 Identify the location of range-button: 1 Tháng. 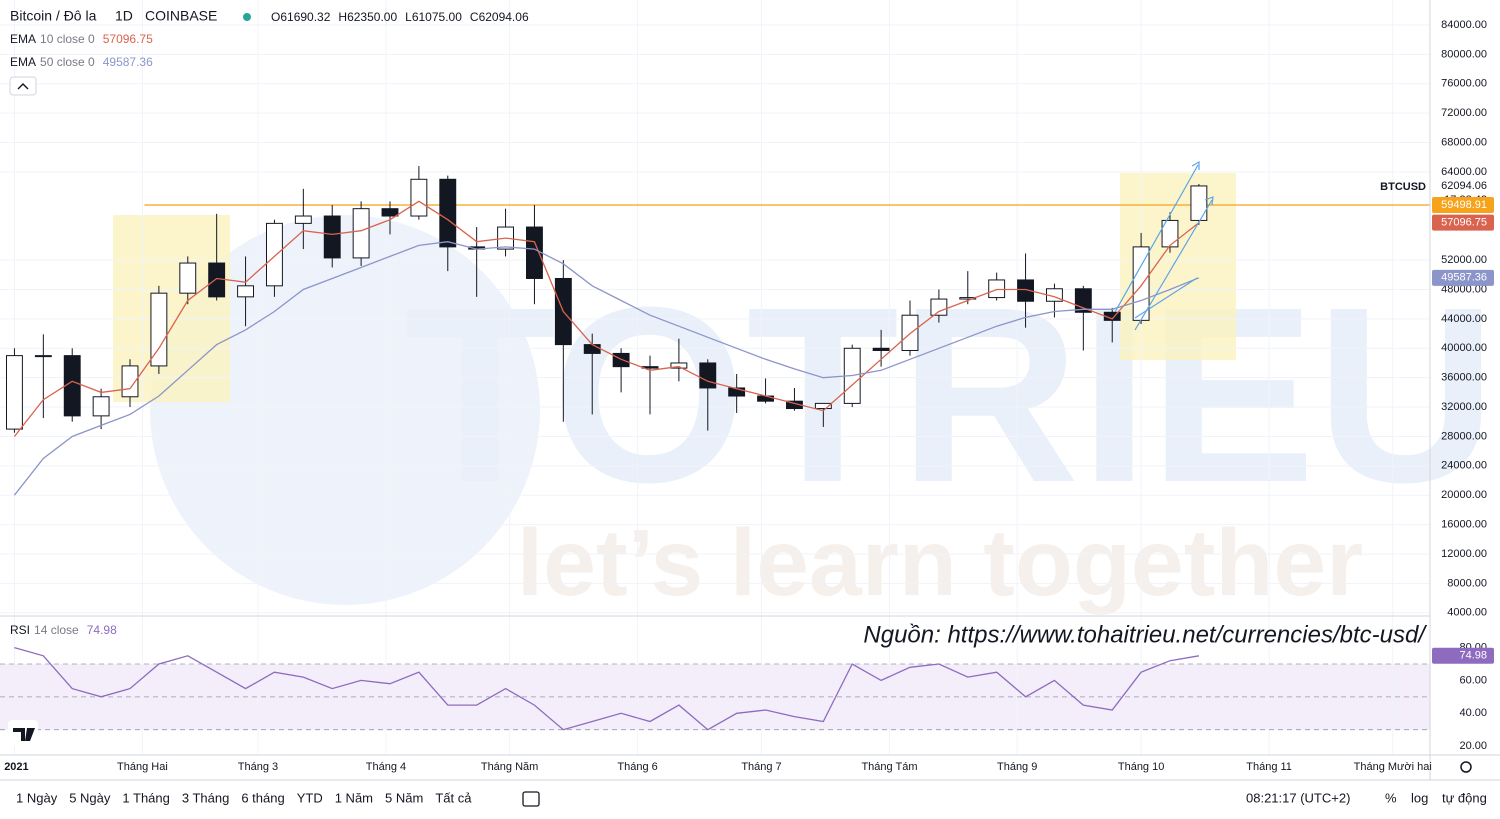
(145, 797).